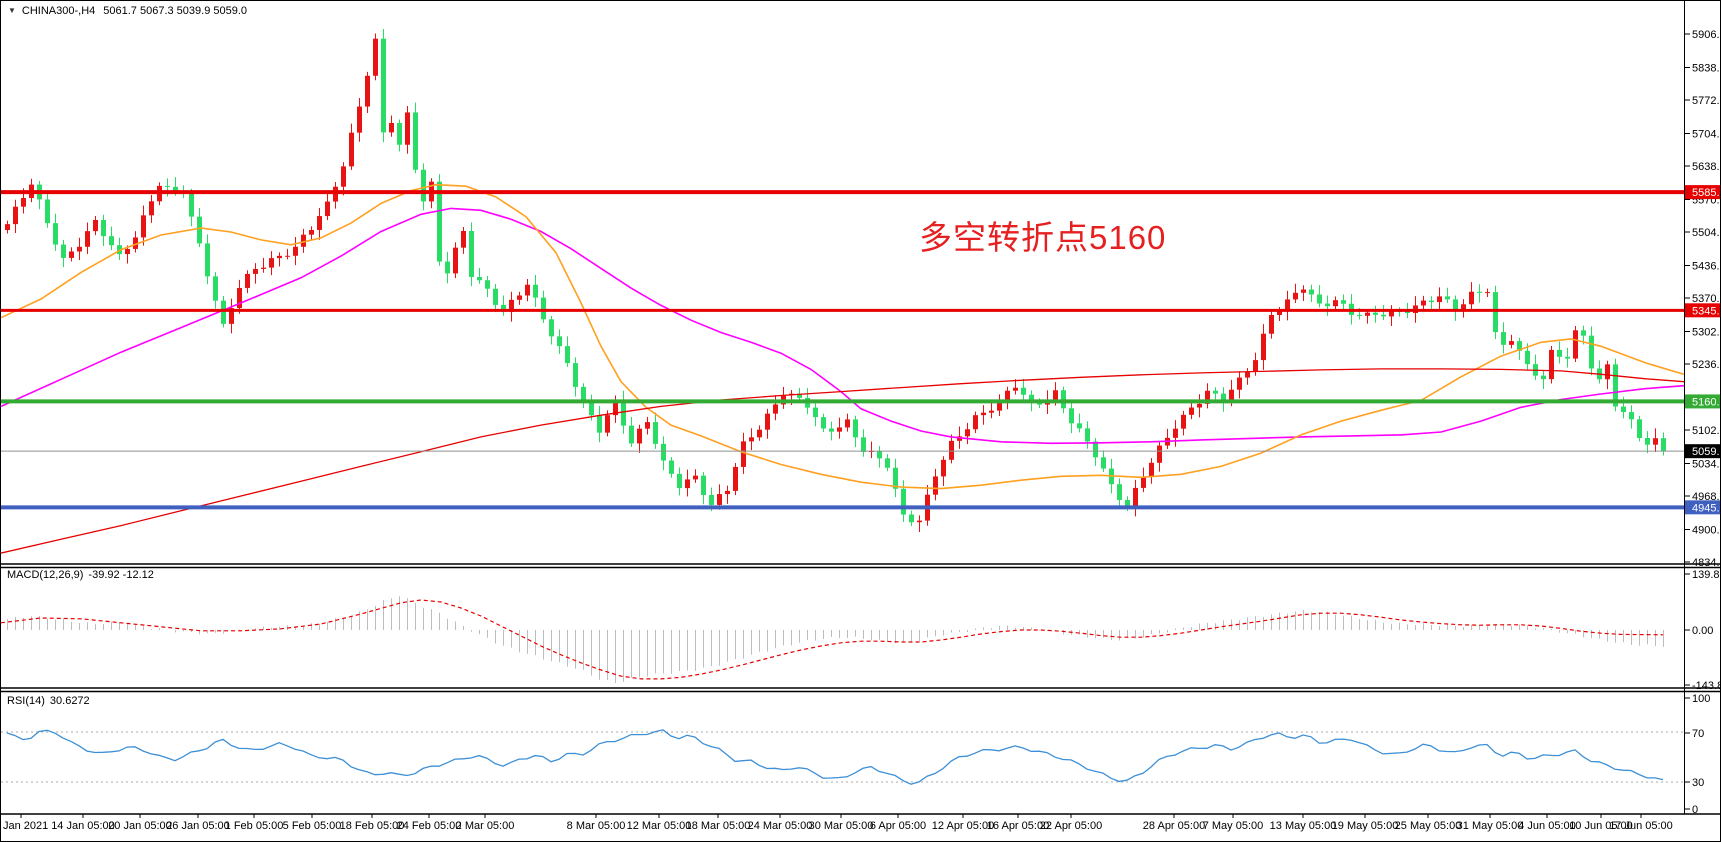 The height and width of the screenshot is (842, 1721). I want to click on price-badge-4945.0: 4945.0, so click(1703, 507).